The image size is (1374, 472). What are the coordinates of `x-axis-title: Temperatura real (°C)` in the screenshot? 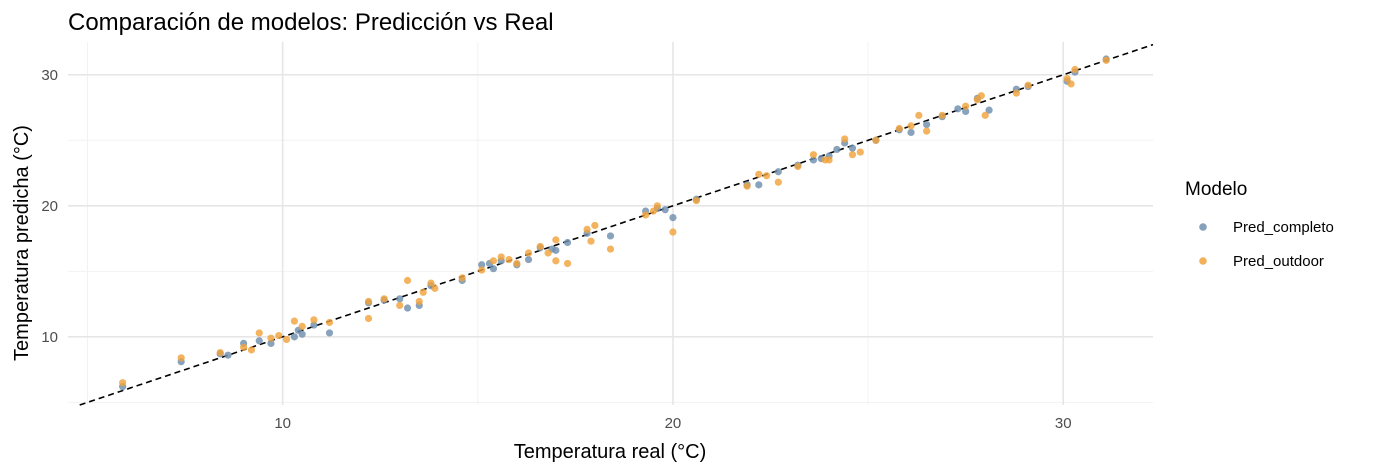 It's located at (610, 452).